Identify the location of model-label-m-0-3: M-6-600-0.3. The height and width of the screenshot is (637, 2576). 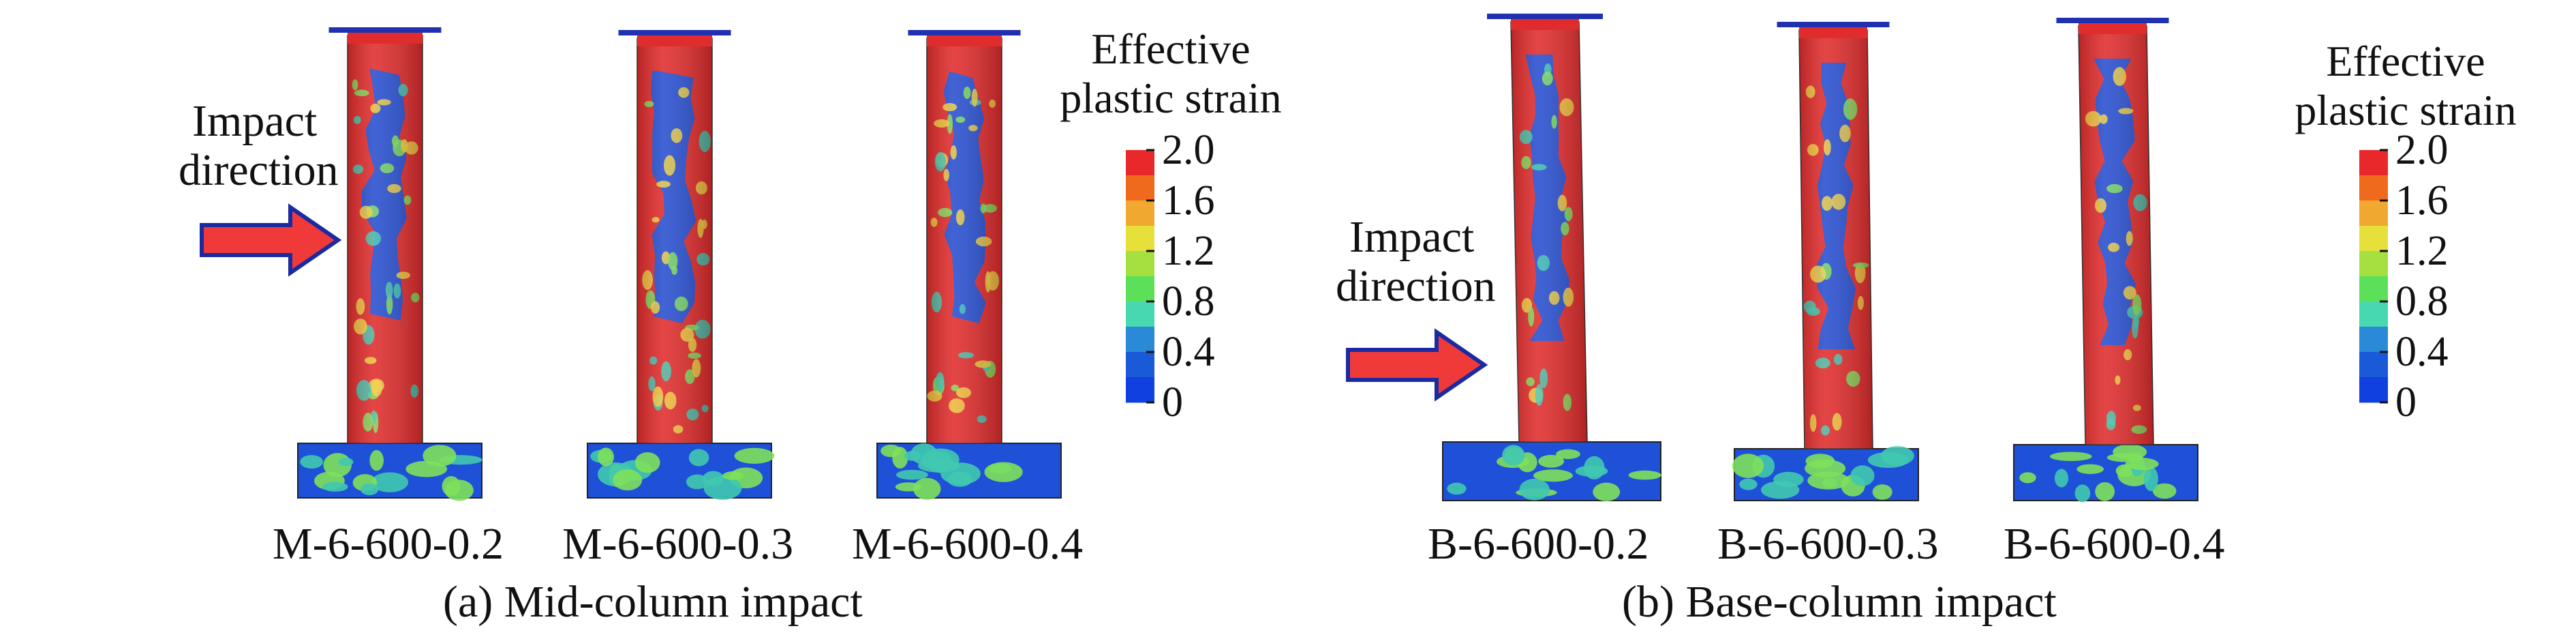
(678, 544).